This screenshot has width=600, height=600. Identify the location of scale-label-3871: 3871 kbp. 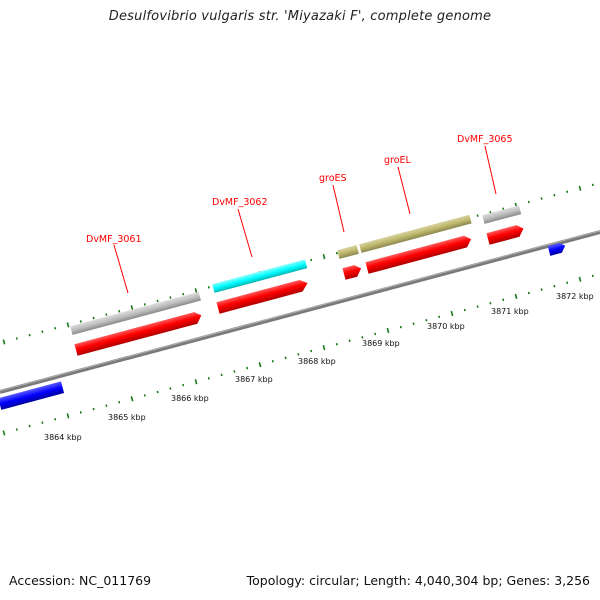
(510, 311).